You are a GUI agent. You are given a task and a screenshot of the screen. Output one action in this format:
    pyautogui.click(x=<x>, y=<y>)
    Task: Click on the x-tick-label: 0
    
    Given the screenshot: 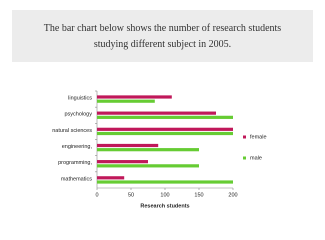 What is the action you would take?
    pyautogui.click(x=96, y=195)
    